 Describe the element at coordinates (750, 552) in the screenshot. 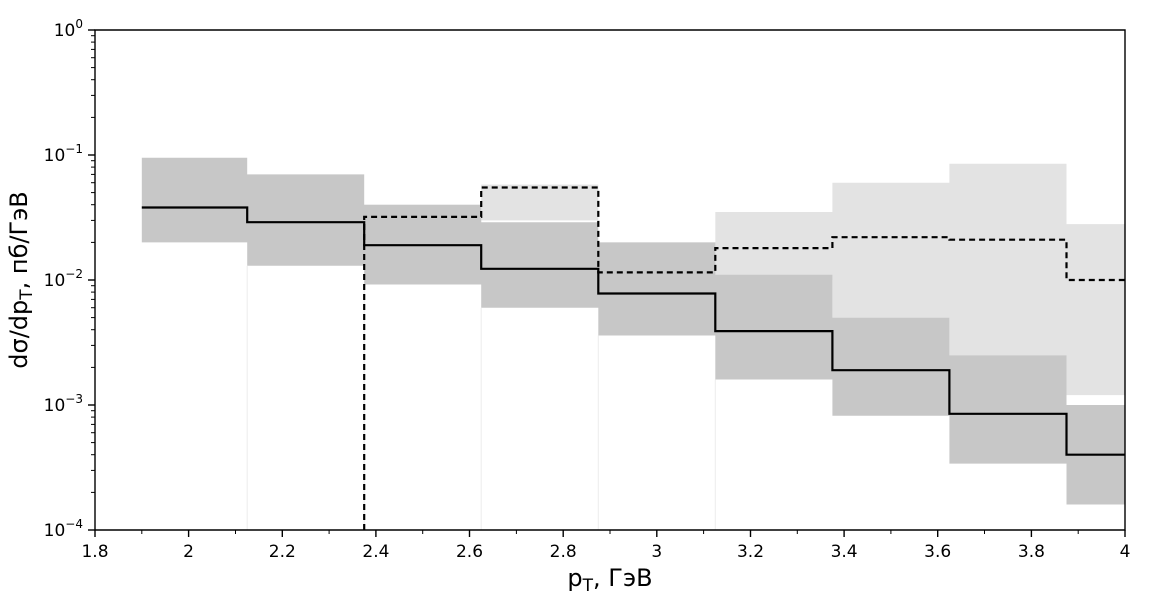

I see `x-tick-label: 3.2` at that location.